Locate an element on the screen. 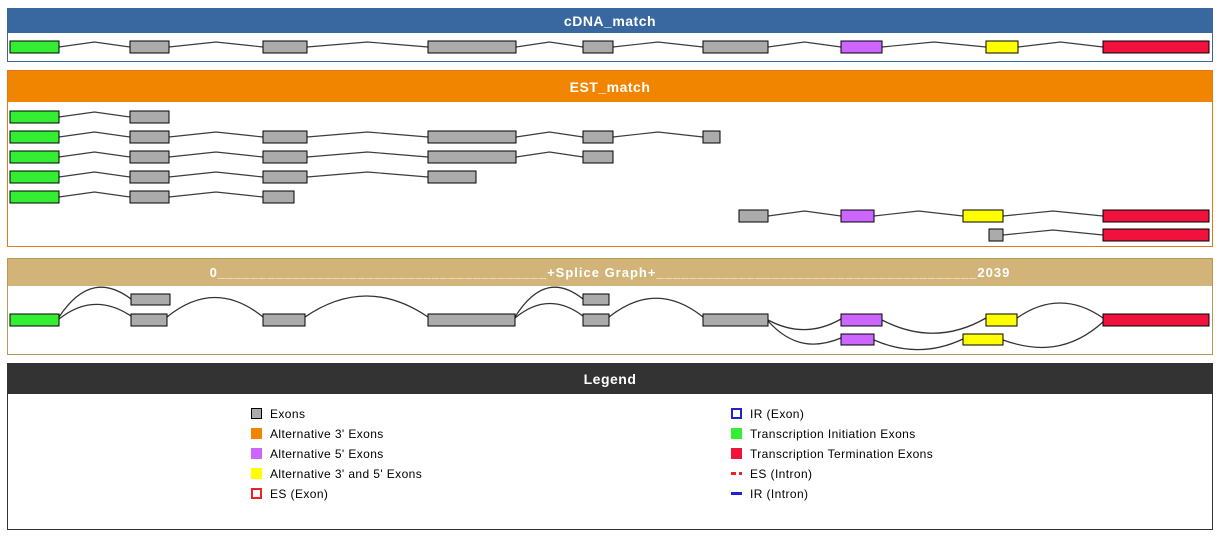  cdna-body is located at coordinates (610, 47).